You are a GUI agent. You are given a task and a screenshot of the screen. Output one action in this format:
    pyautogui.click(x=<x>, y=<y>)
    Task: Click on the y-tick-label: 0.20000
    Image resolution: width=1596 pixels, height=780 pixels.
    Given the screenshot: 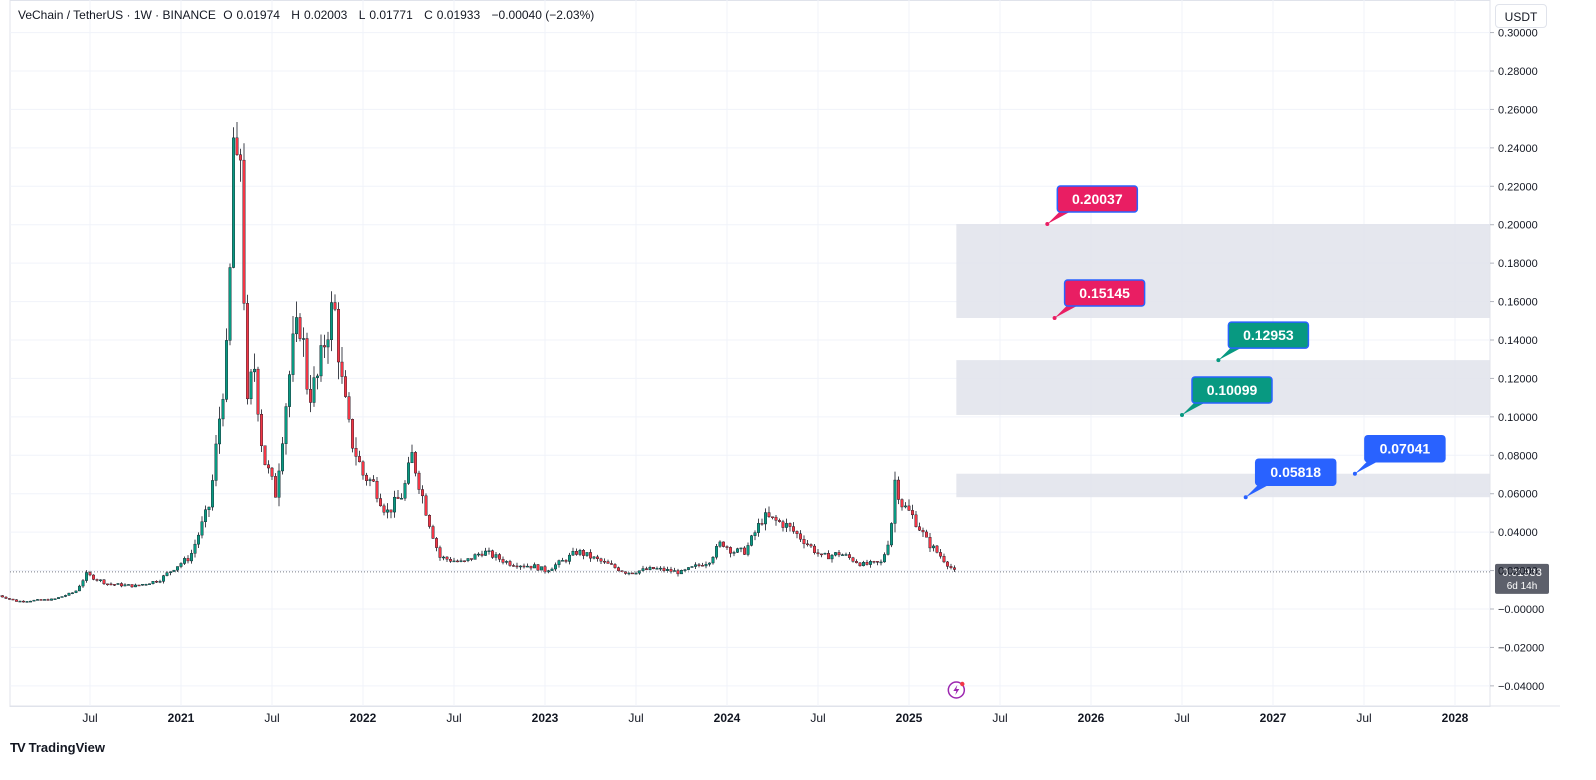 What is the action you would take?
    pyautogui.click(x=1518, y=226)
    